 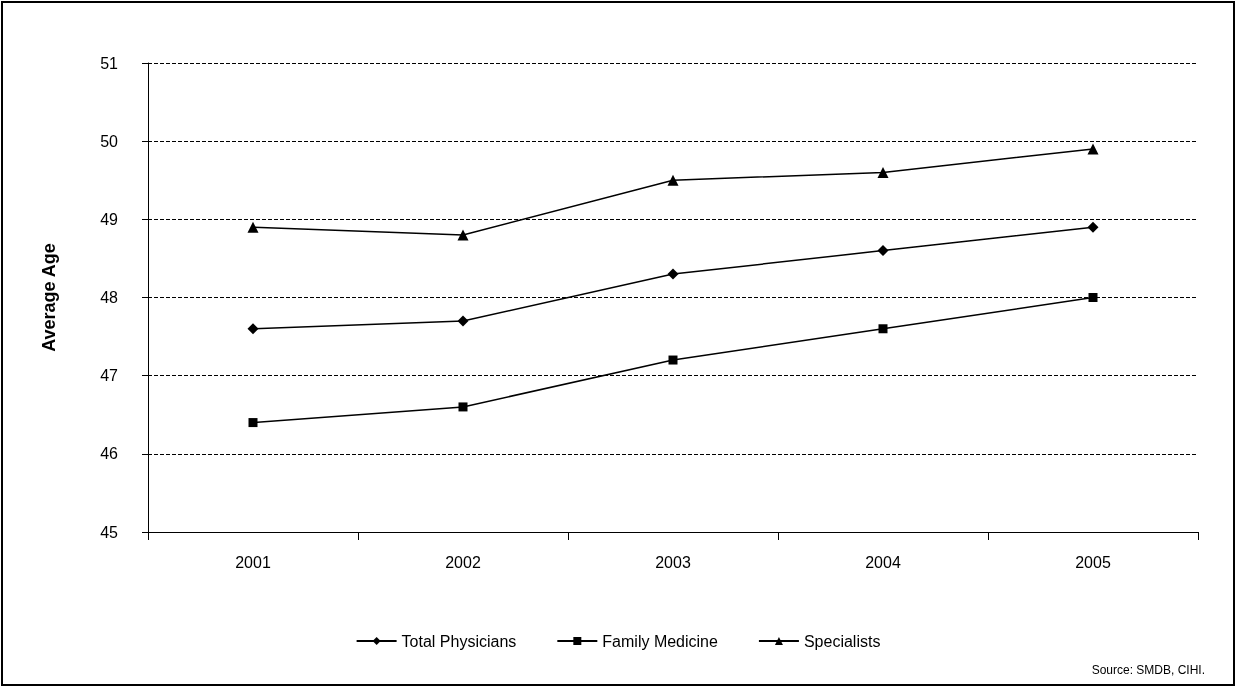 What do you see at coordinates (1148, 670) in the screenshot?
I see `source-note: Source: SMDB, CIHI.` at bounding box center [1148, 670].